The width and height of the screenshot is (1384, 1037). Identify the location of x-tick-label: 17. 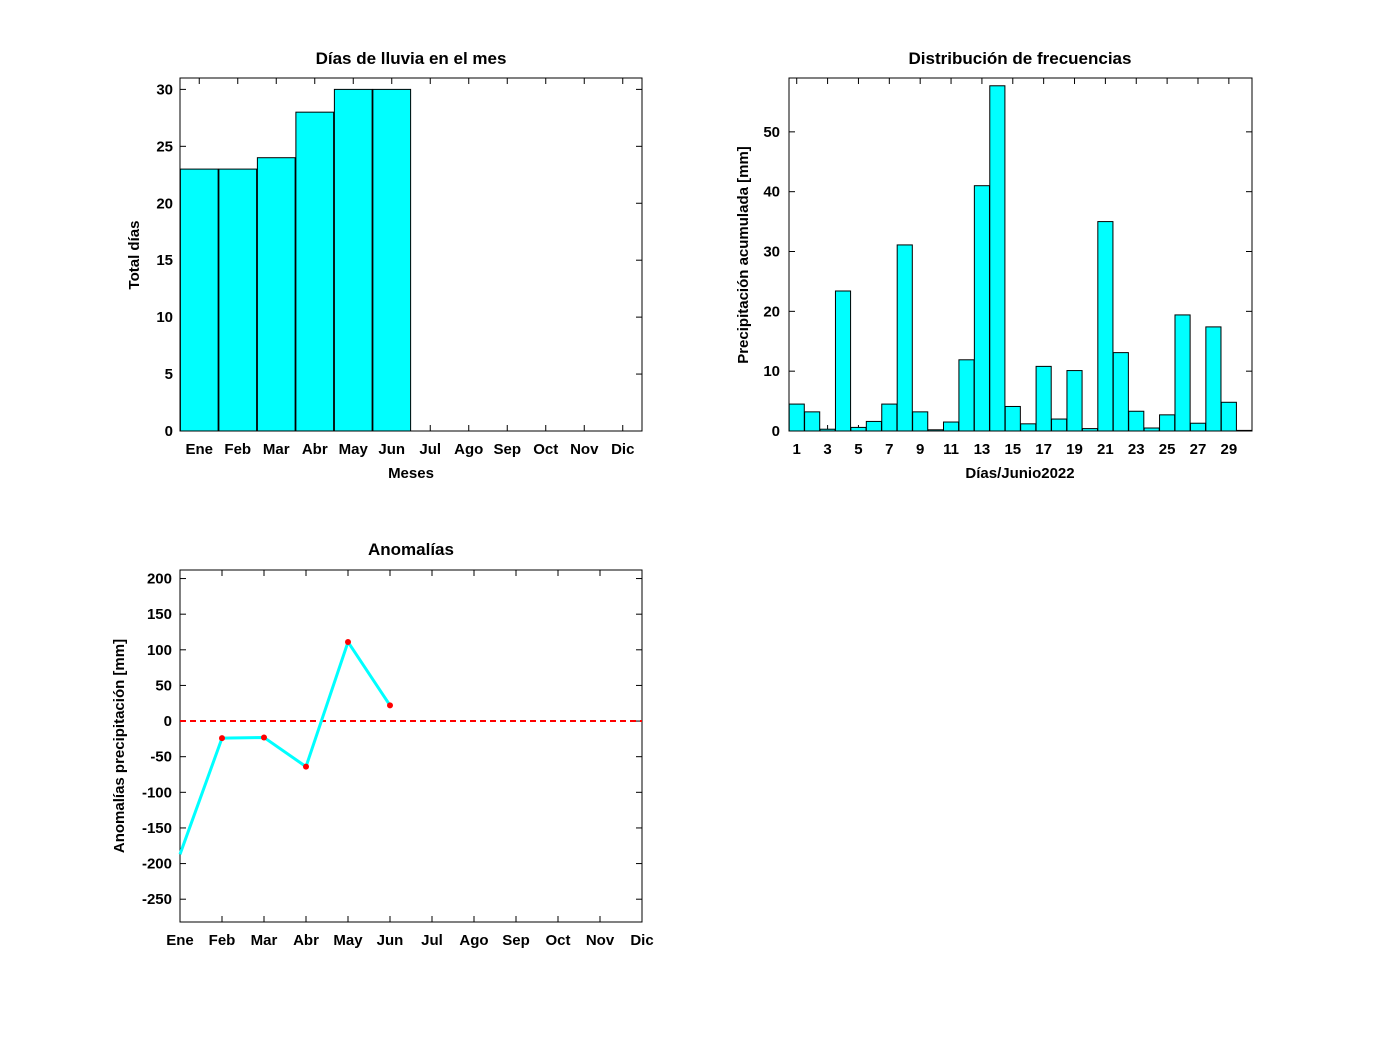
(1043, 449).